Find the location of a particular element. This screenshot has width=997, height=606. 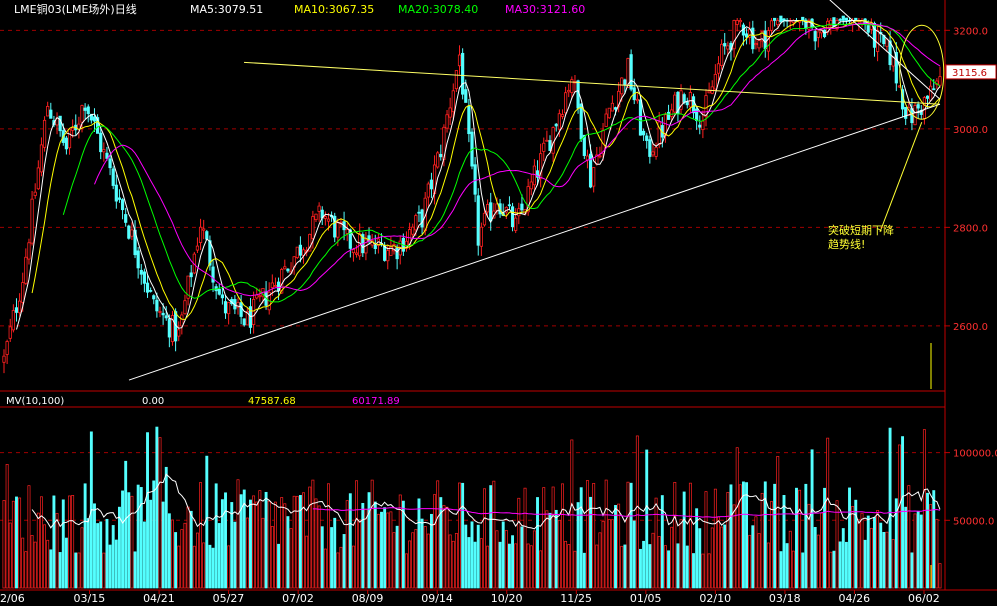

volume-gridlines is located at coordinates (472, 486).